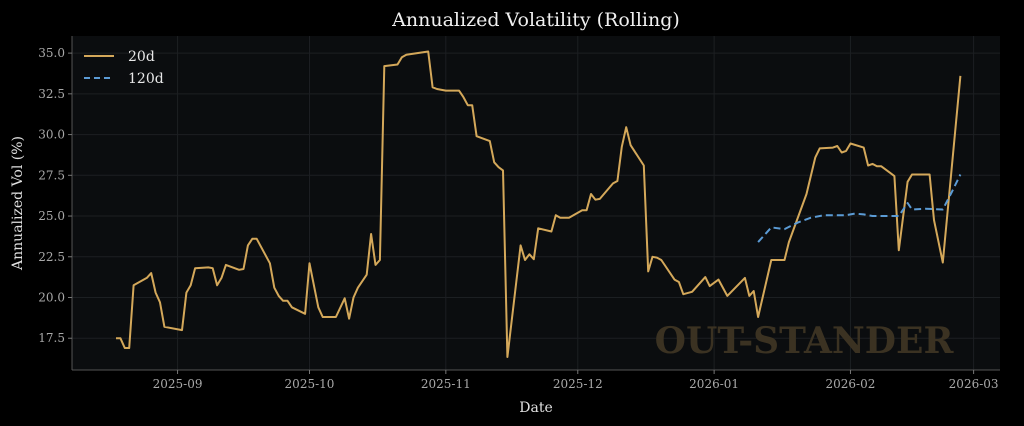 The height and width of the screenshot is (426, 1024). What do you see at coordinates (51, 338) in the screenshot?
I see `y-tick-label: 17.5` at bounding box center [51, 338].